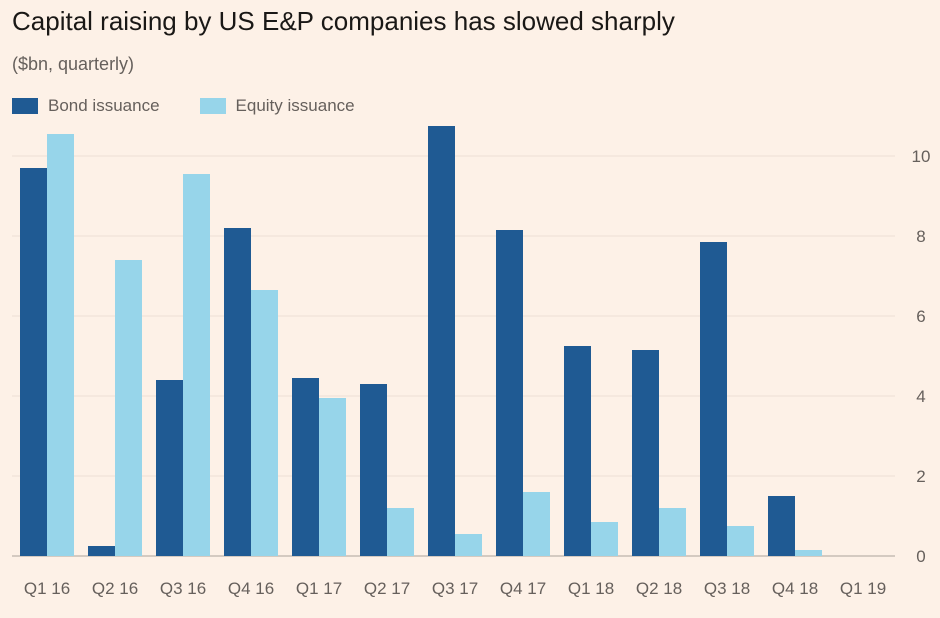  I want to click on y-tick-label: 4, so click(920, 396).